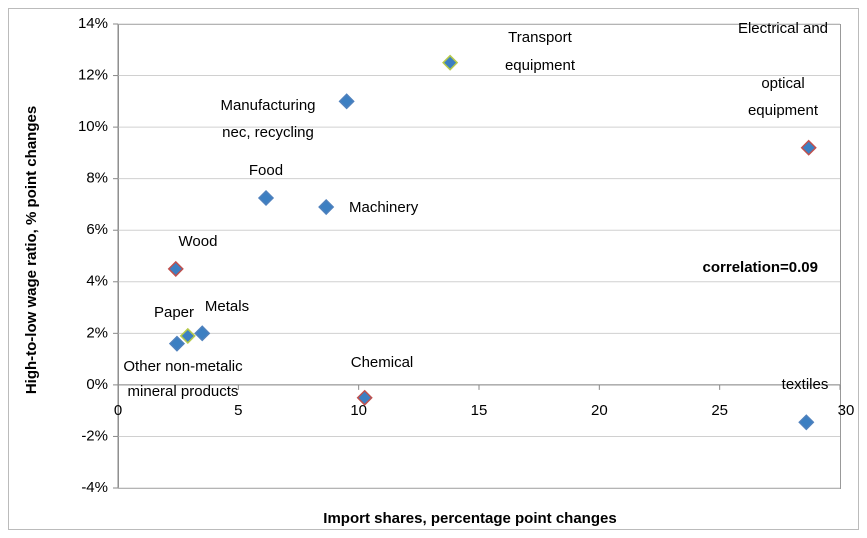 Image resolution: width=867 pixels, height=538 pixels. What do you see at coordinates (760, 267) in the screenshot?
I see `annotation: correlation=0.09` at bounding box center [760, 267].